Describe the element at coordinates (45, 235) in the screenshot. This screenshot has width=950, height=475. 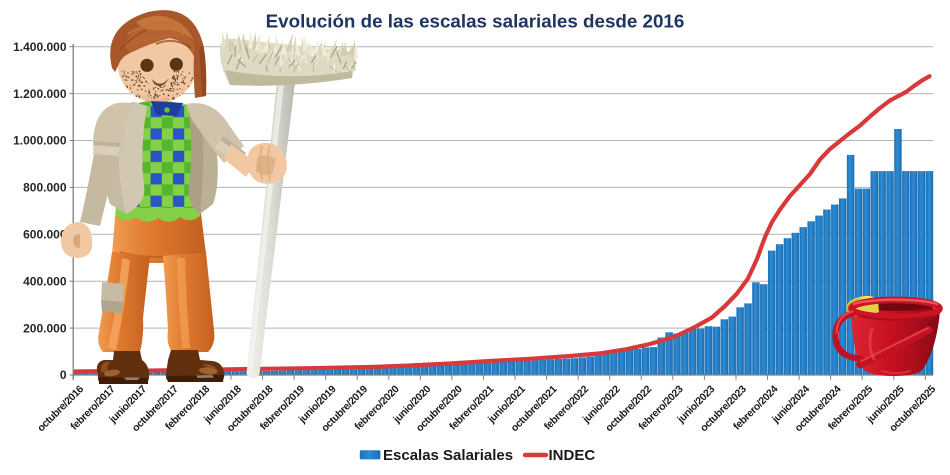
I see `svg-text: 600.000` at that location.